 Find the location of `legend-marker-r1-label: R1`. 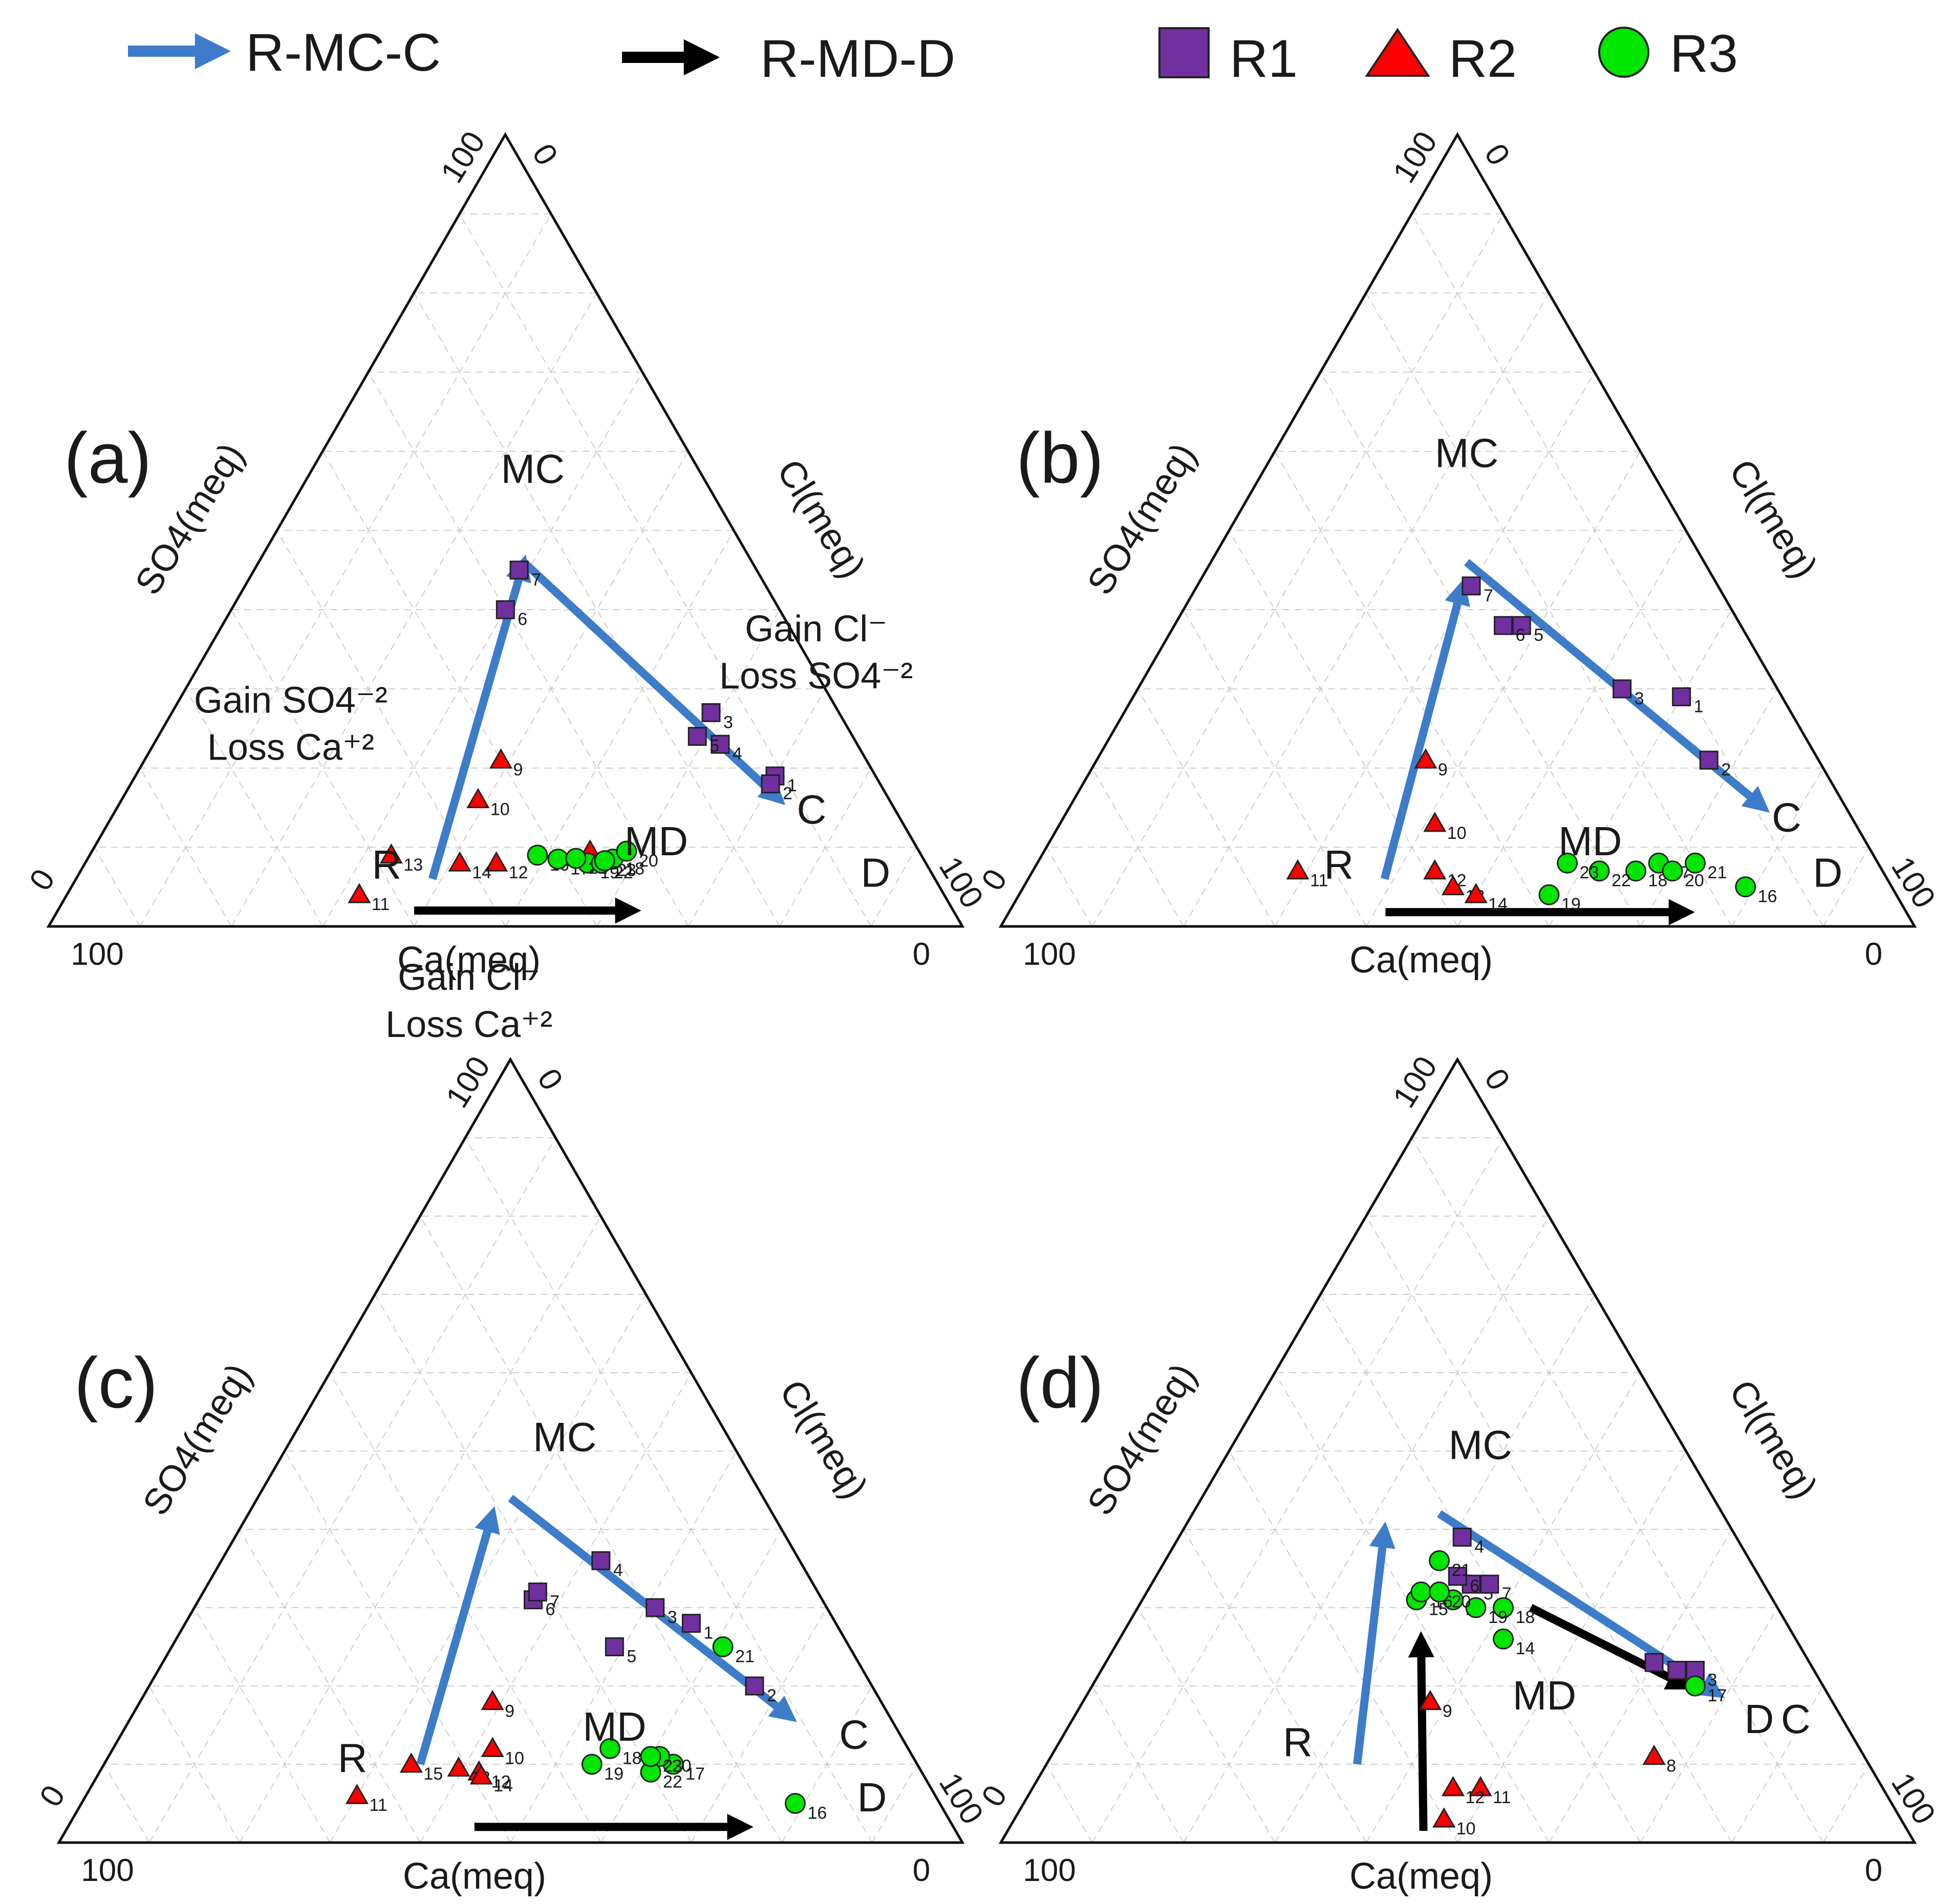

legend-marker-r1-label: R1 is located at coordinates (1264, 59).